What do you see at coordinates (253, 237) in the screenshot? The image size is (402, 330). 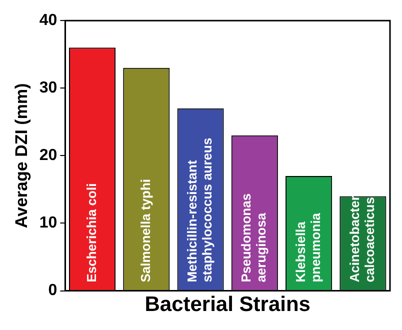 I see `x-tick-label: Pseudomonas aeruginosa` at bounding box center [253, 237].